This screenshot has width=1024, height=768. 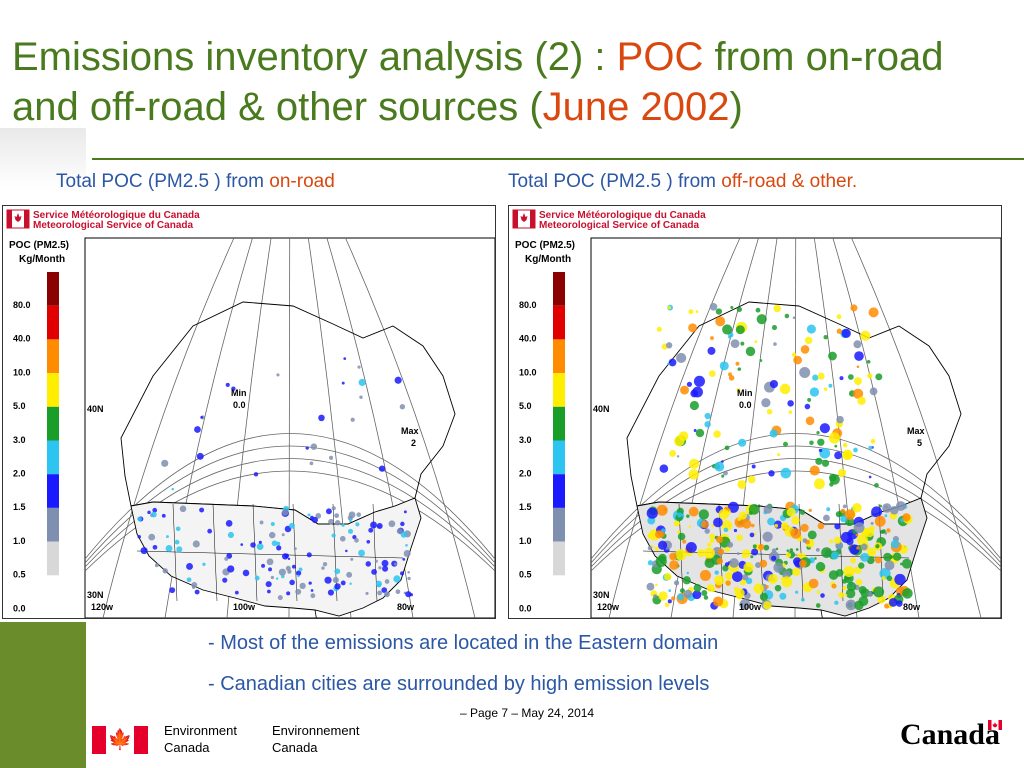 I want to click on right-caption-source: off-road & other., so click(x=789, y=181).